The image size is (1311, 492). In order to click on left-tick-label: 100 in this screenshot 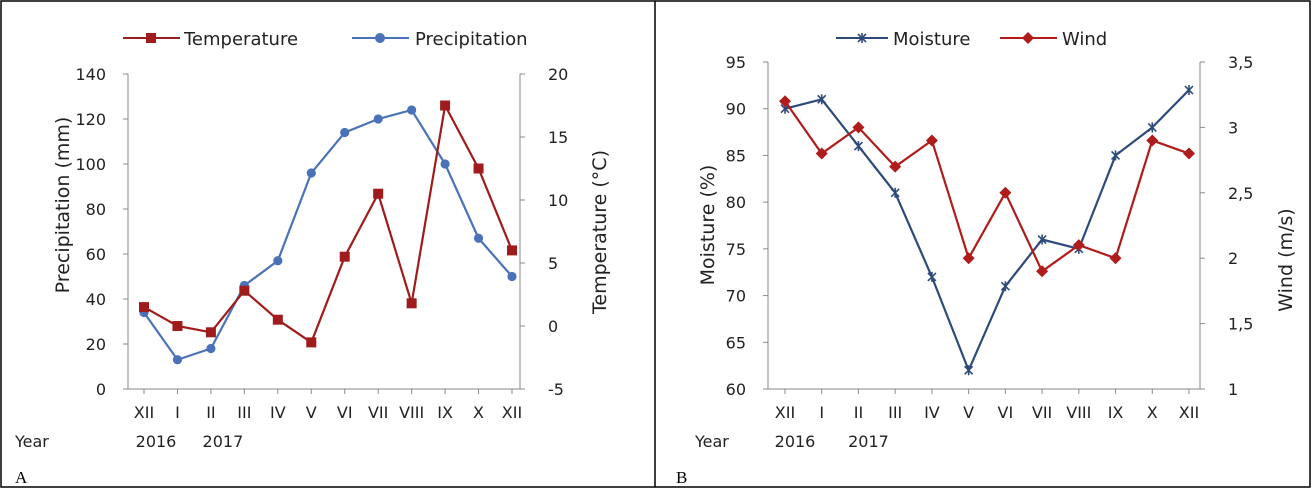, I will do `click(90, 164)`.